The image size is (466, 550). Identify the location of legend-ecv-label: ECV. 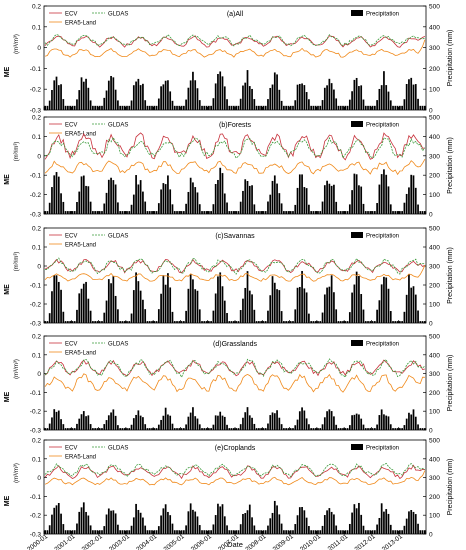
(71, 344).